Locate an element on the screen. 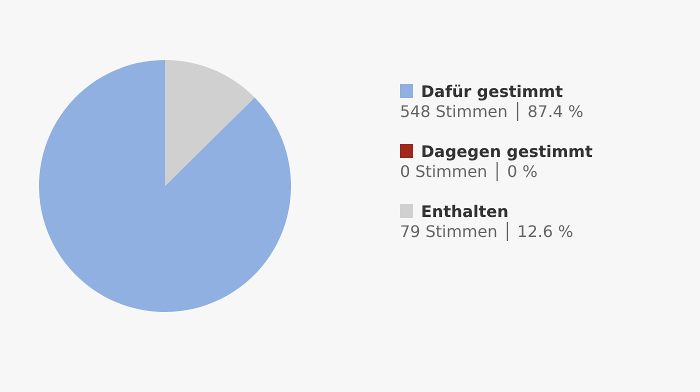 The width and height of the screenshot is (700, 392). pie-slice is located at coordinates (210, 123).